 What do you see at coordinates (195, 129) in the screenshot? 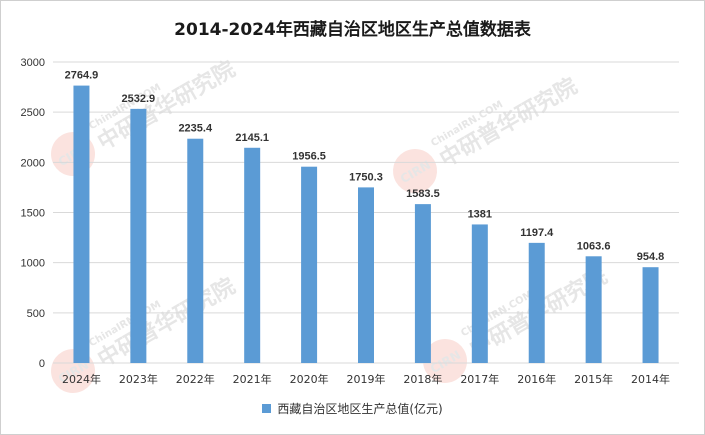
I see `data-label: 2235.4` at bounding box center [195, 129].